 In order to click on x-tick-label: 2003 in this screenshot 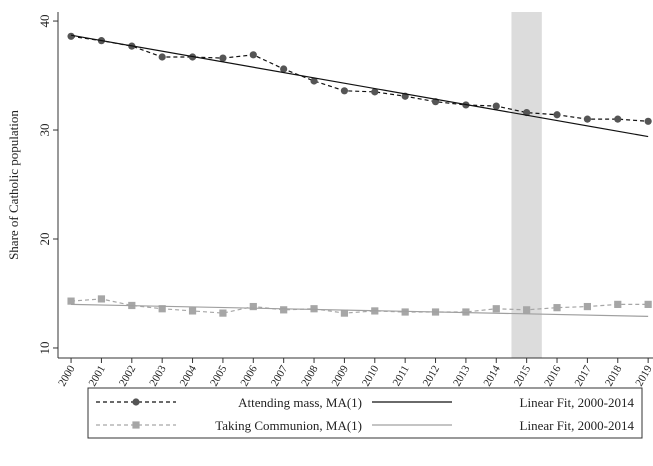, I will do `click(158, 375)`.